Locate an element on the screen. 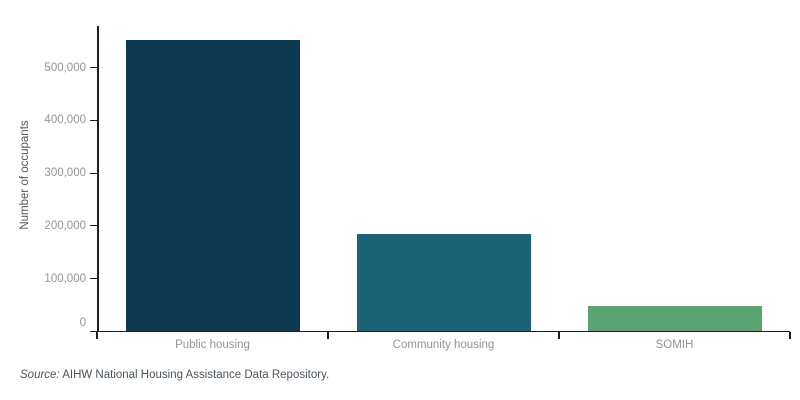  source-label: Source: is located at coordinates (40, 375).